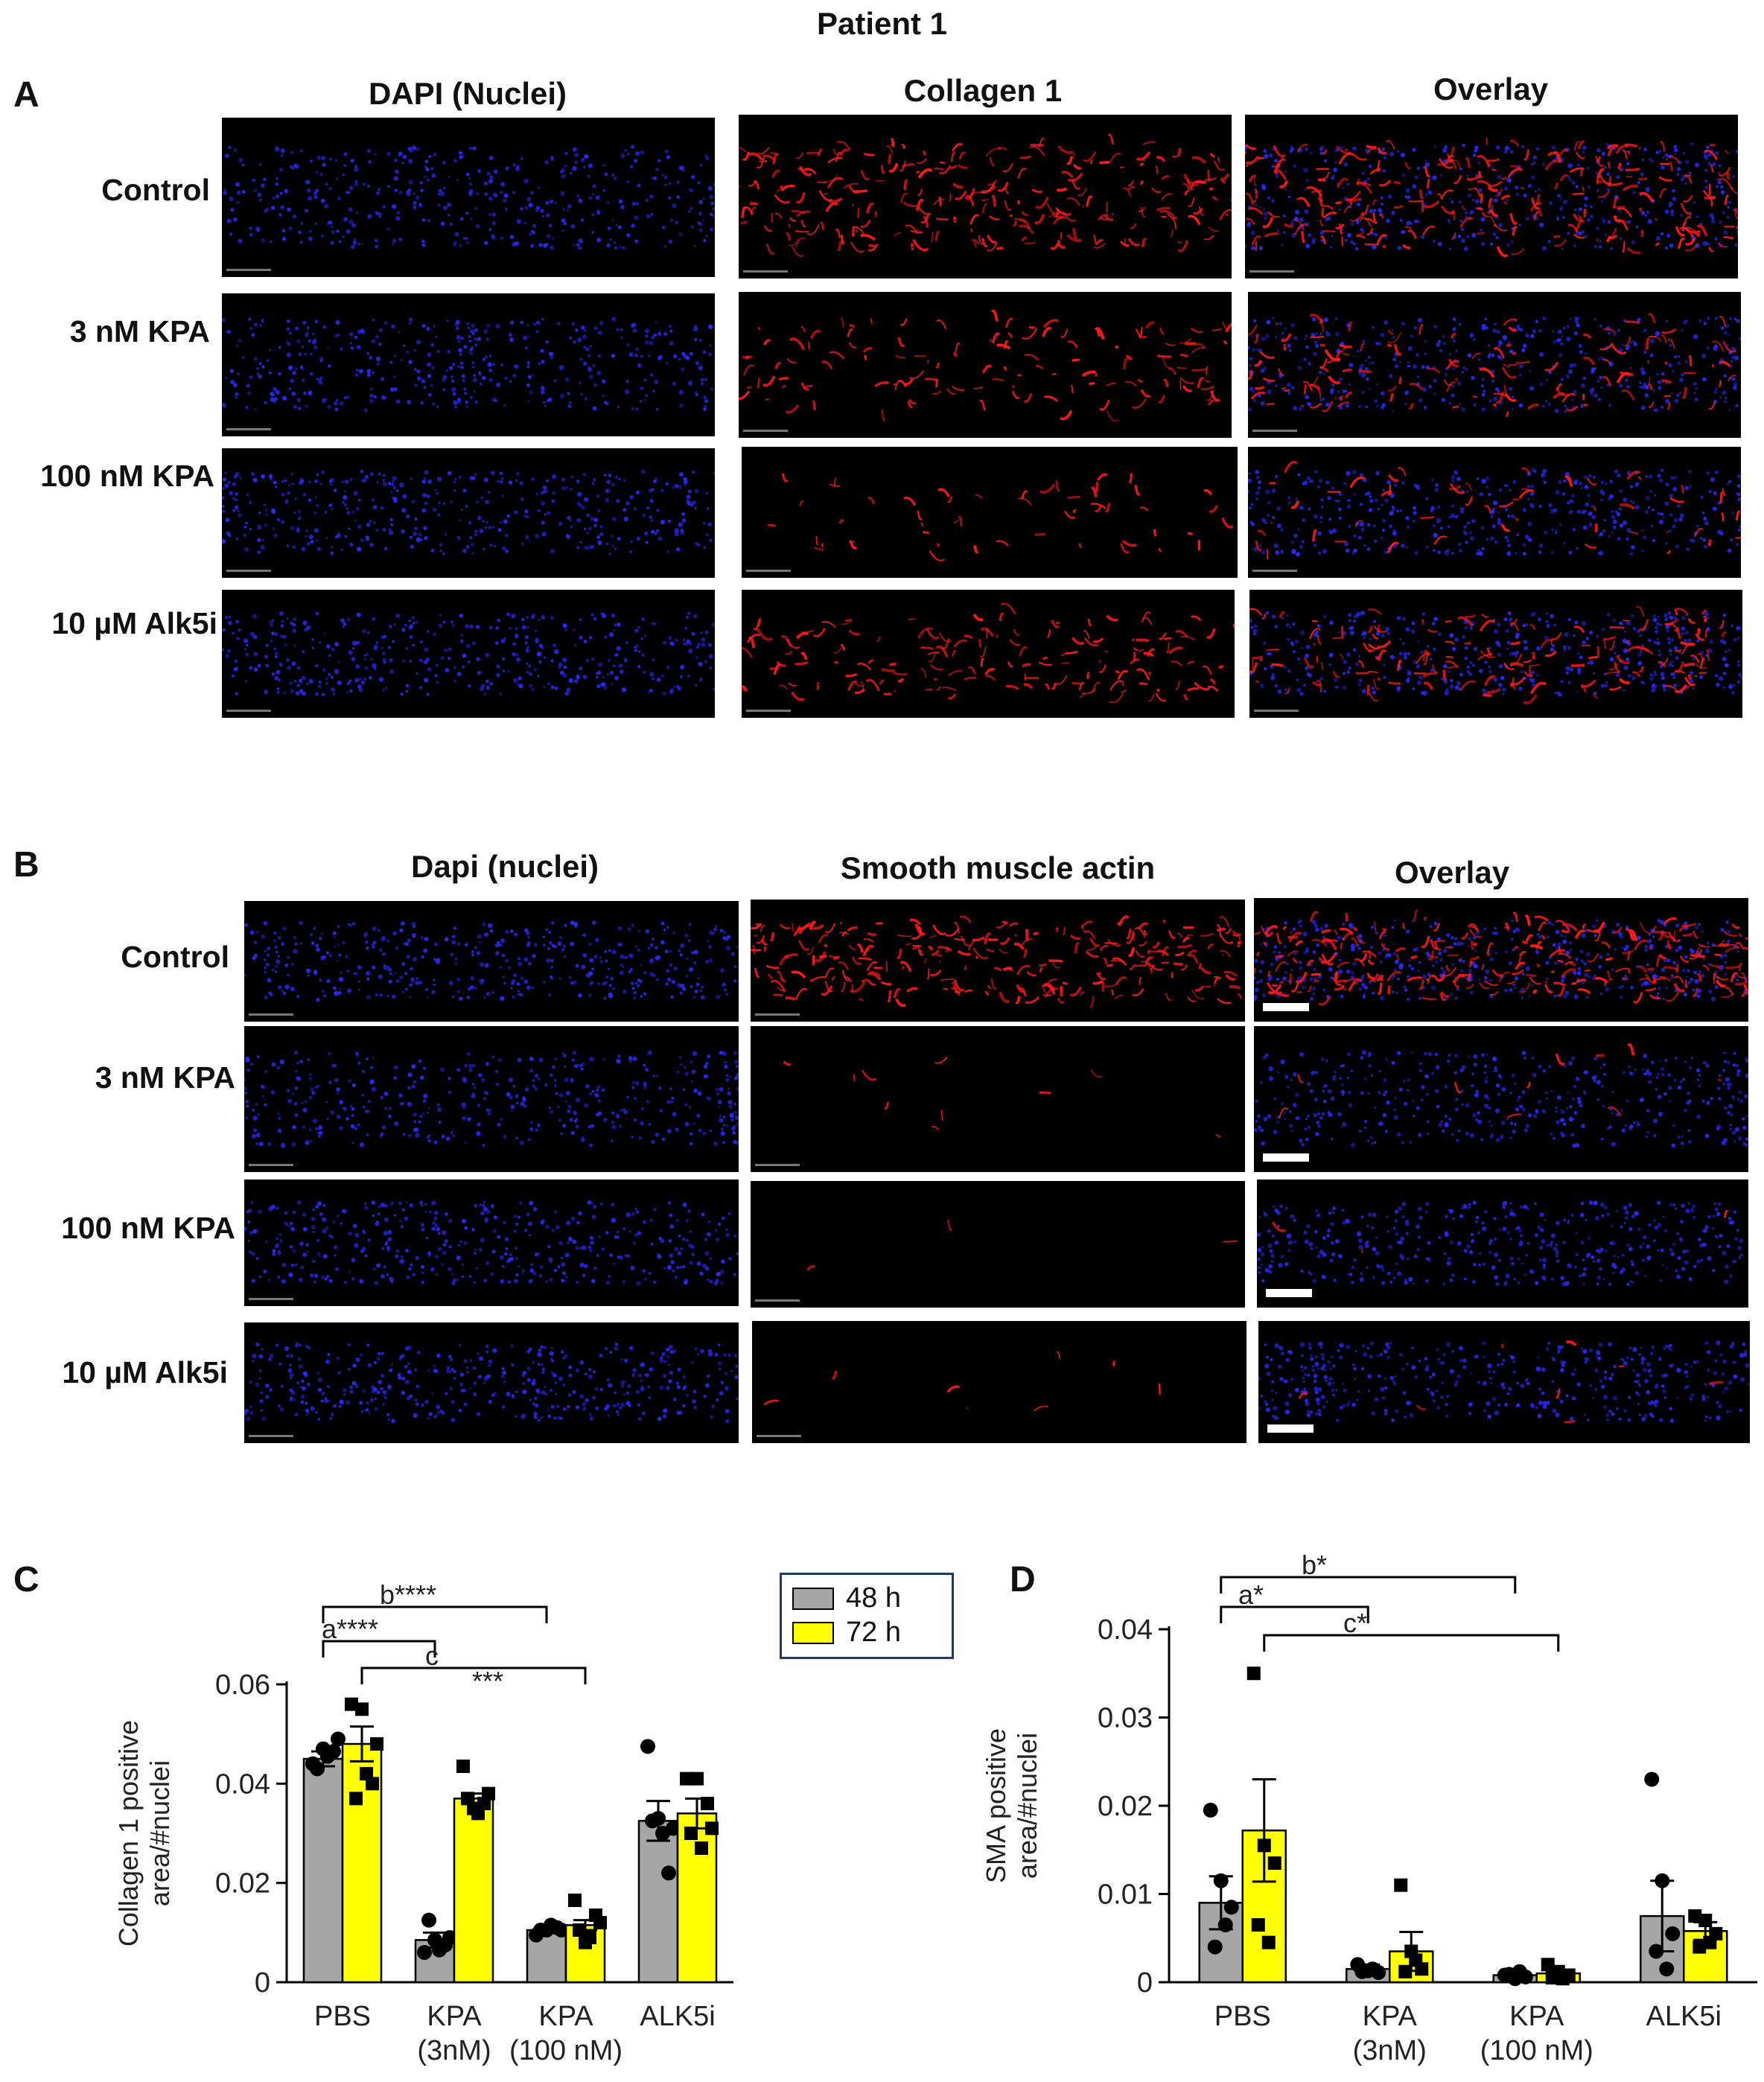 The width and height of the screenshot is (1764, 2082). I want to click on y-axis-label-line: SMA positive, so click(996, 1805).